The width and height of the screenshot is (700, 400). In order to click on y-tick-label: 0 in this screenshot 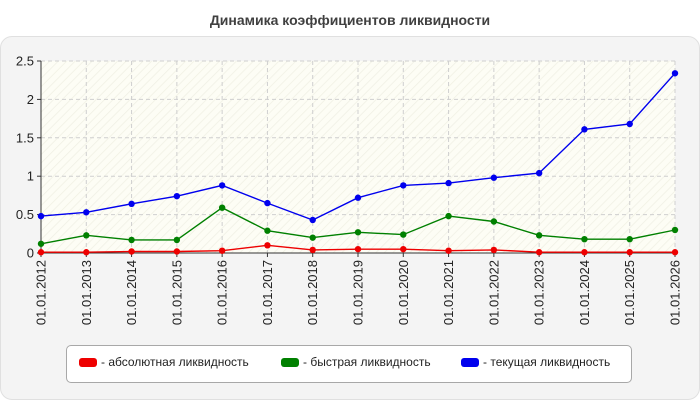, I will do `click(30, 253)`.